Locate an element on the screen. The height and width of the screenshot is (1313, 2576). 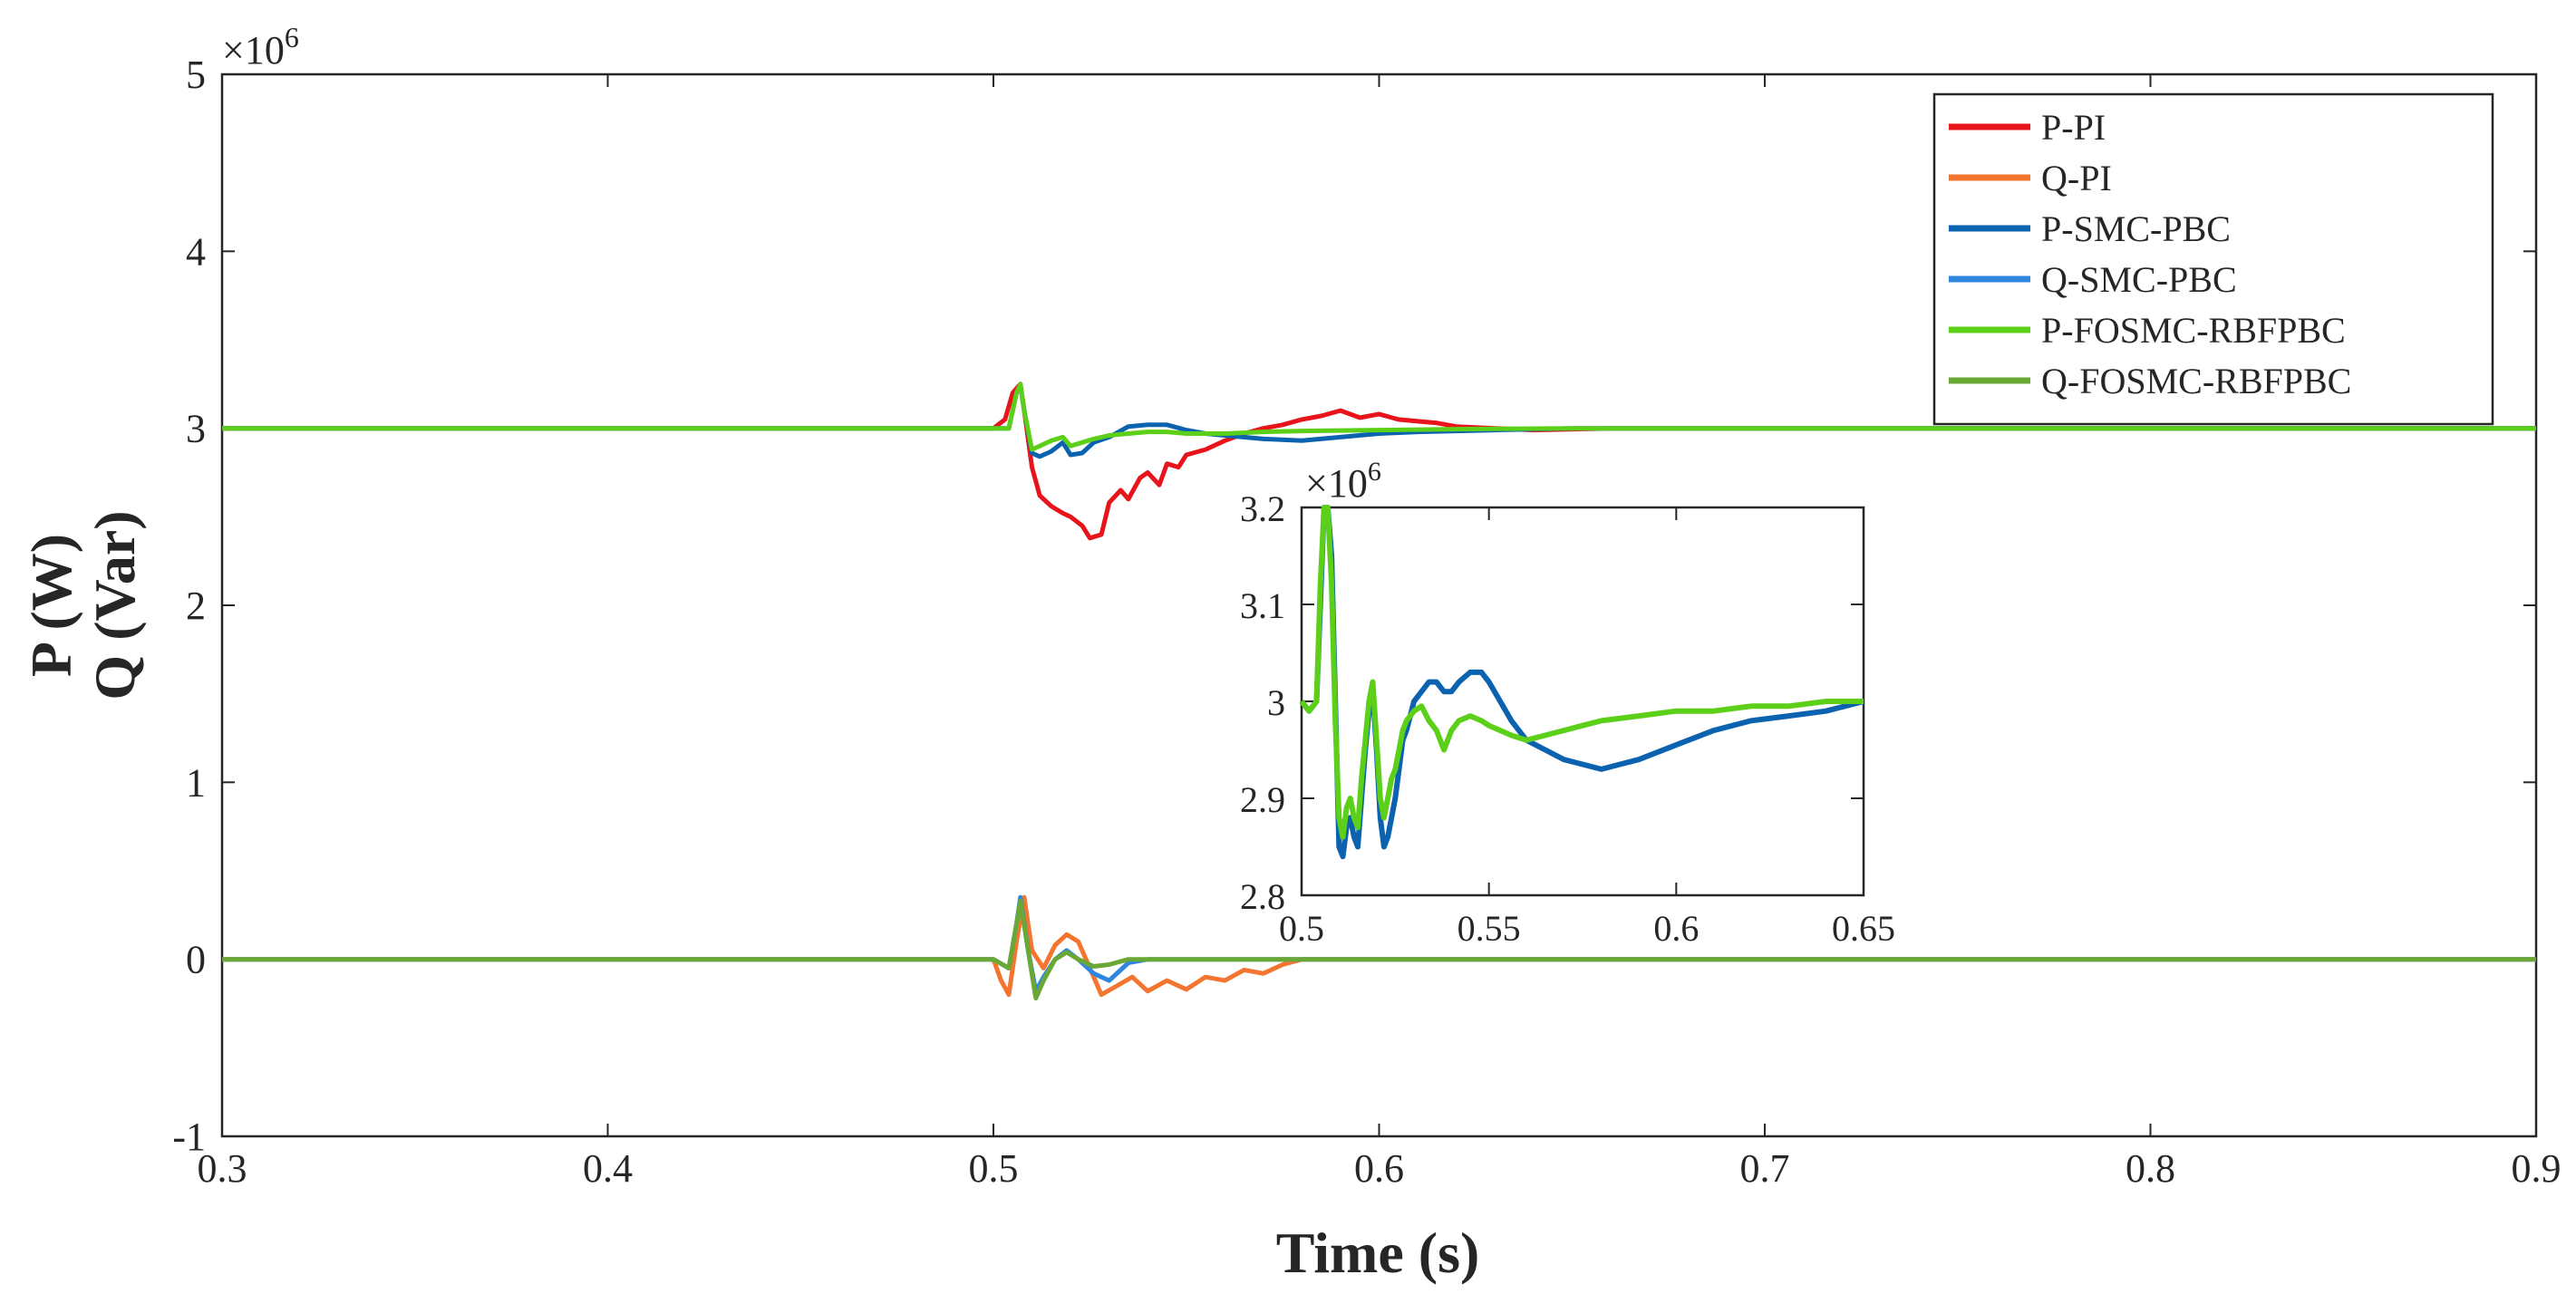
legend-box is located at coordinates (2213, 259).